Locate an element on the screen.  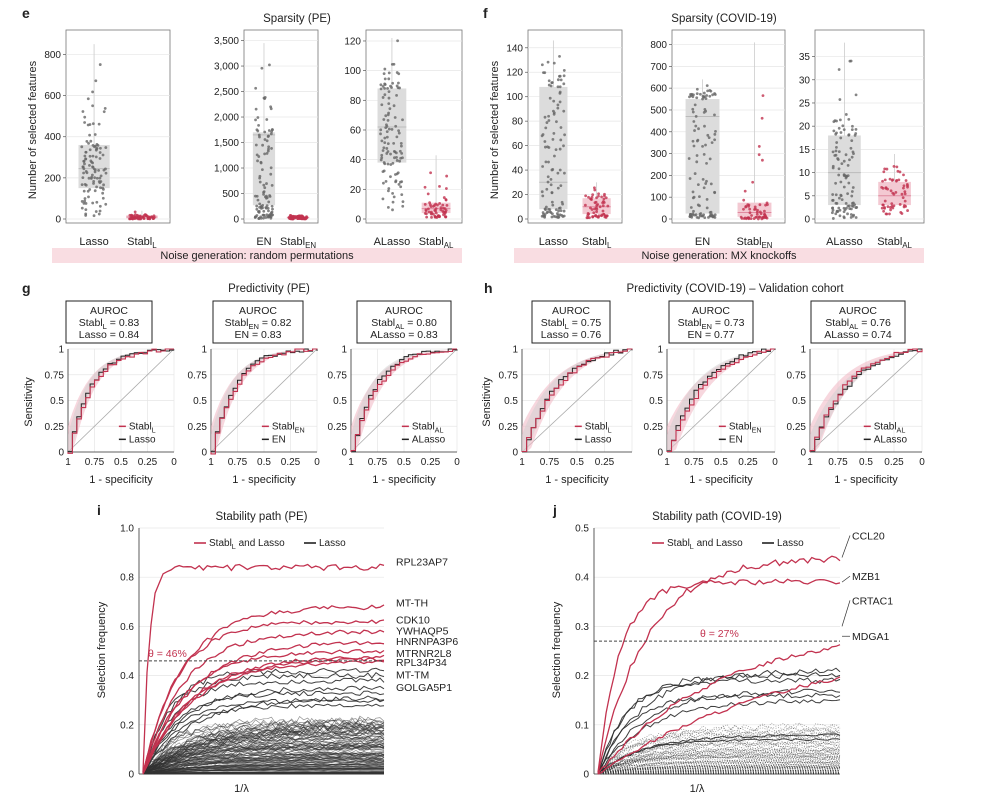
auroc-other: EN = 0.77 is located at coordinates (711, 335).